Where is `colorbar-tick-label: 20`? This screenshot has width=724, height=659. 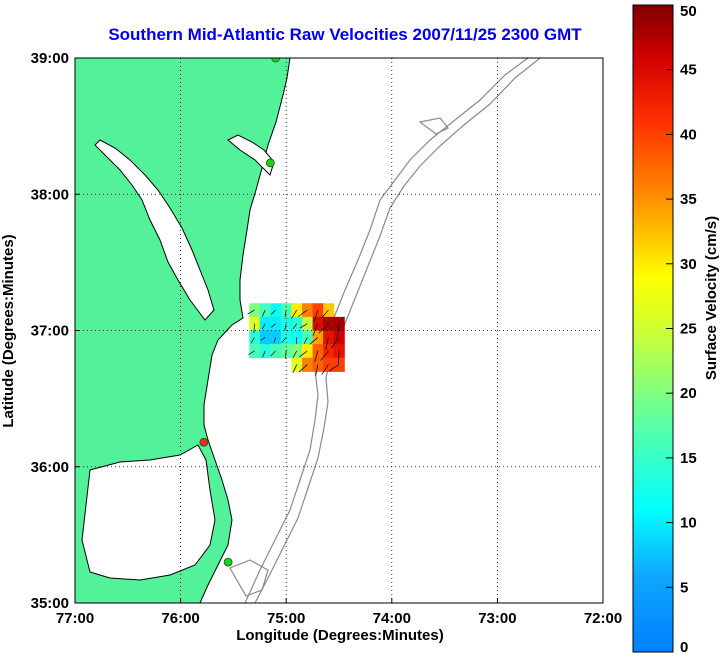 colorbar-tick-label: 20 is located at coordinates (688, 393).